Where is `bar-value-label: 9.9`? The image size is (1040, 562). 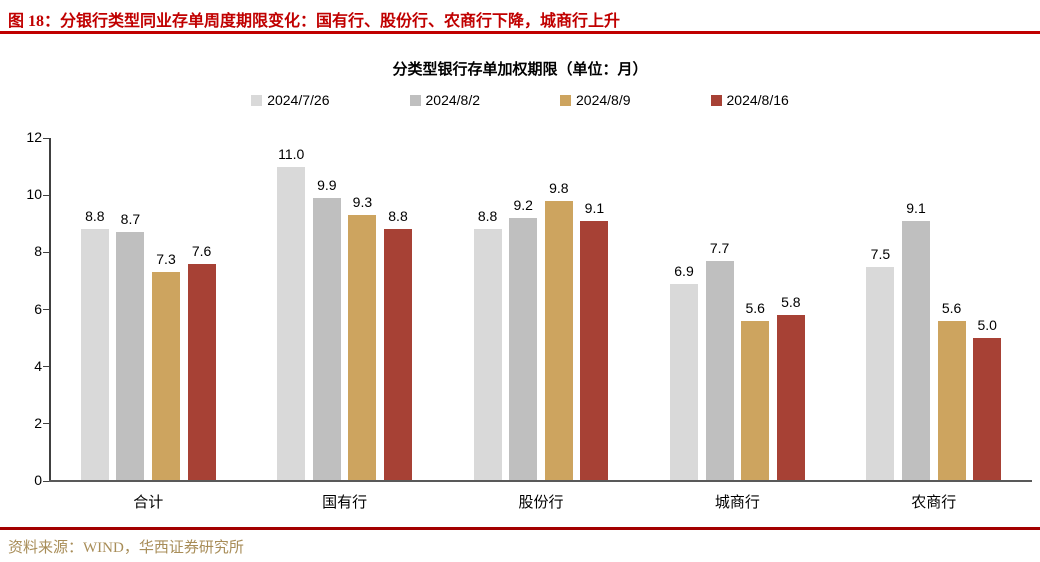 bar-value-label: 9.9 is located at coordinates (327, 185).